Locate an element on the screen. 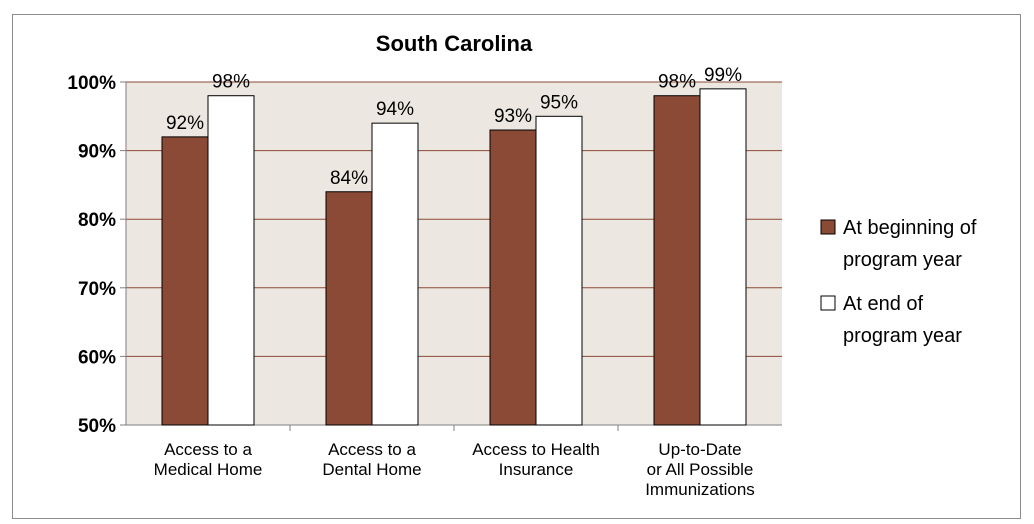  y-tick-label: 60% is located at coordinates (97, 357).